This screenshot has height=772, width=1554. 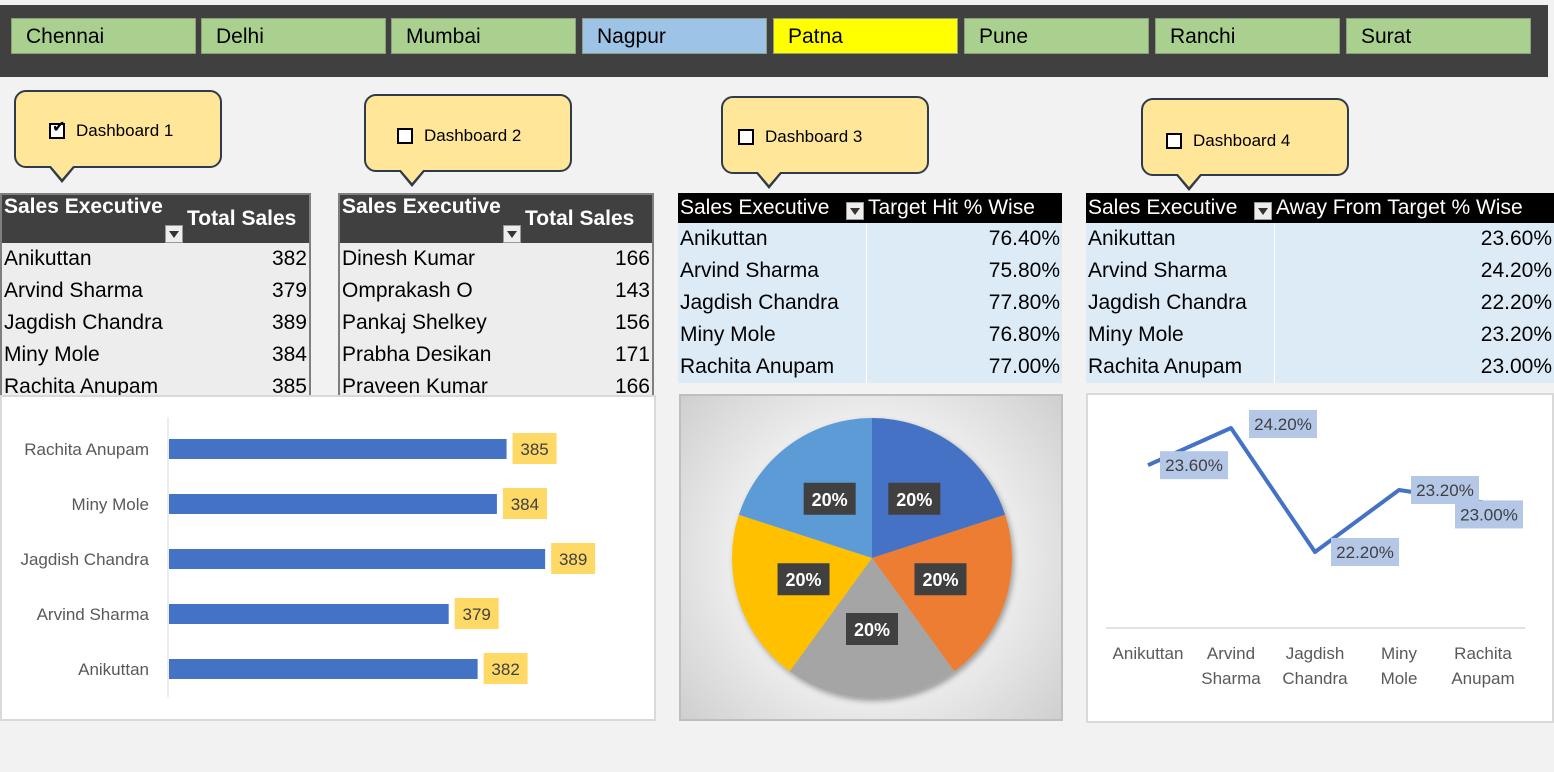 I want to click on cell-value: 389, so click(x=289, y=322).